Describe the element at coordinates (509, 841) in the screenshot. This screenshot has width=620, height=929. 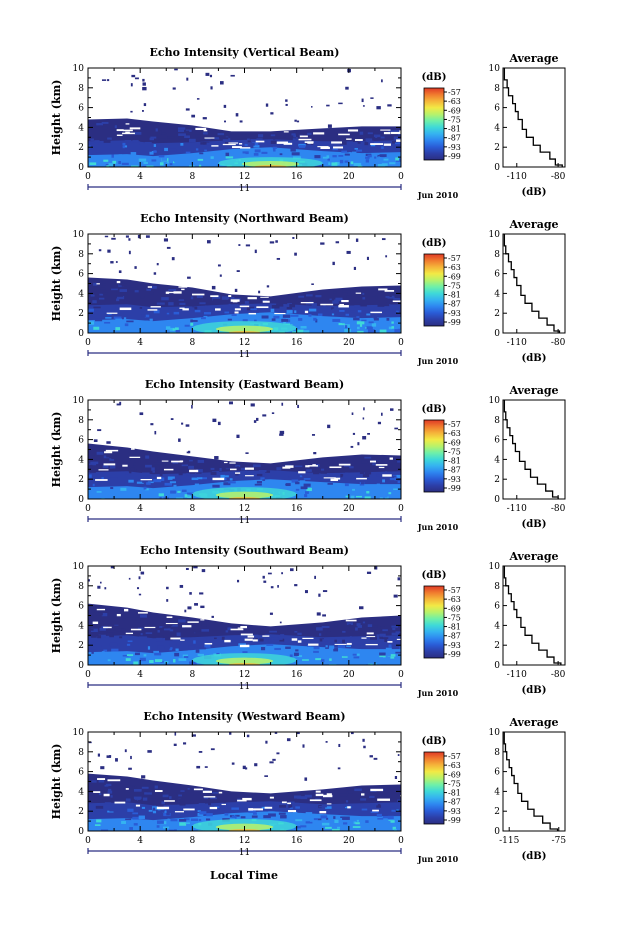
I see `average-x-tick-label: -115` at that location.